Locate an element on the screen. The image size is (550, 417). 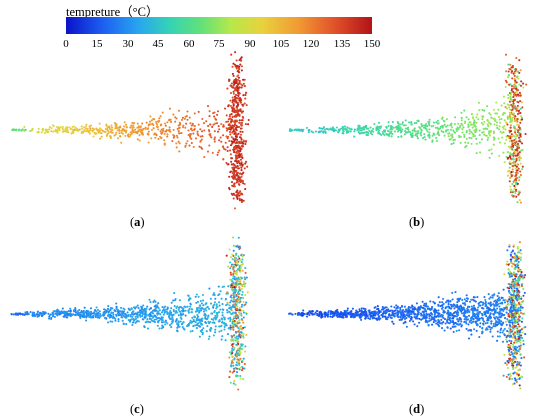
colorbar-tick: 0 is located at coordinates (66, 44).